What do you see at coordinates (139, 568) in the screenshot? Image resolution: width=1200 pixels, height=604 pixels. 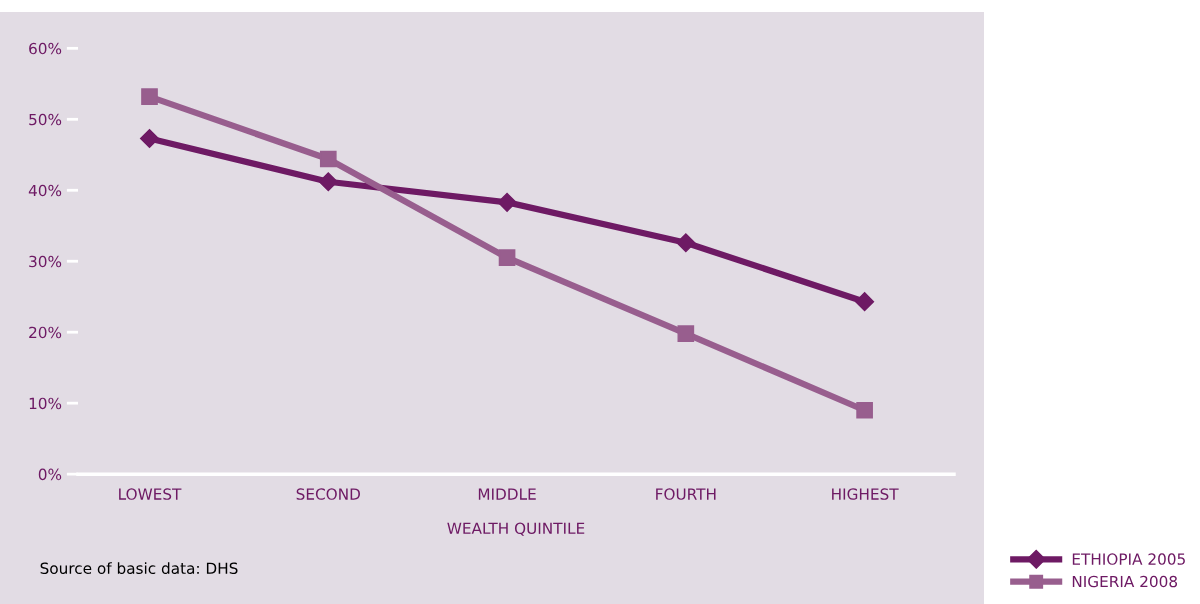 I see `source-note: Source of basic data: DHS` at bounding box center [139, 568].